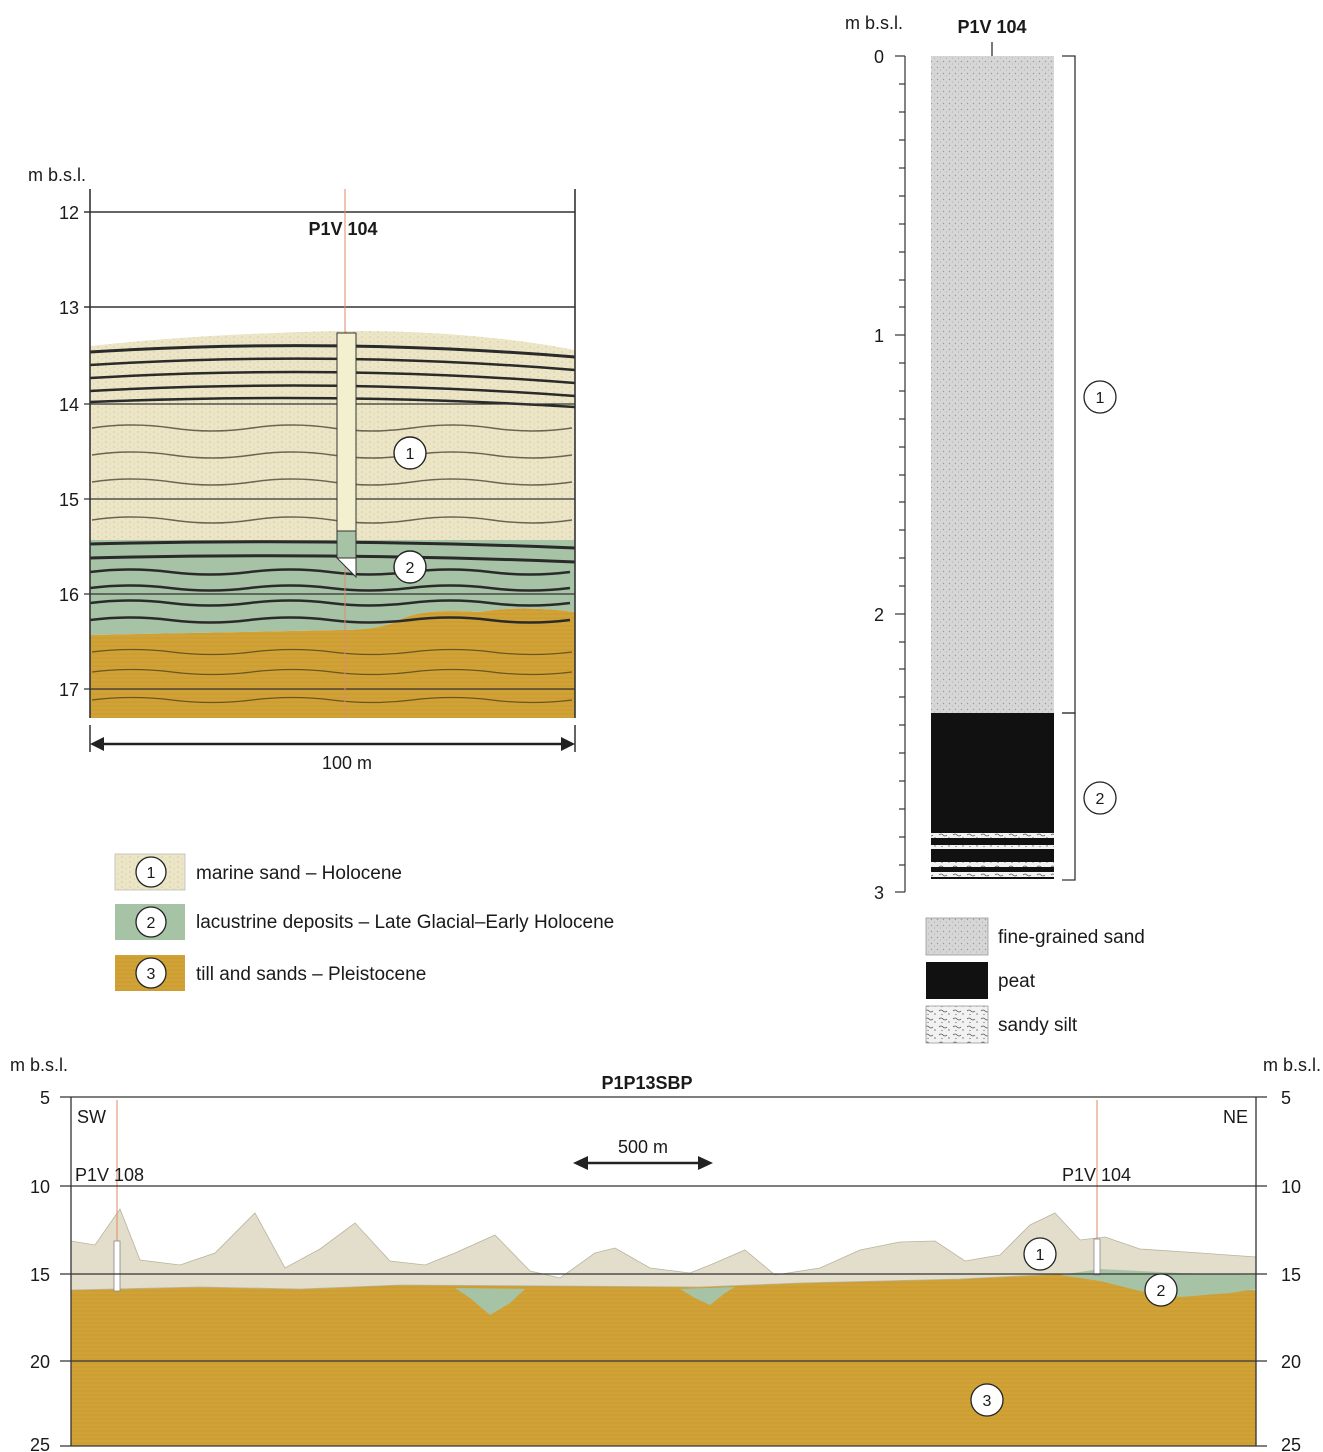 This screenshot has width=1323, height=1452. What do you see at coordinates (69, 451) in the screenshot?
I see `profile-top-y-ticks: 12 13 14 15 16 17` at bounding box center [69, 451].